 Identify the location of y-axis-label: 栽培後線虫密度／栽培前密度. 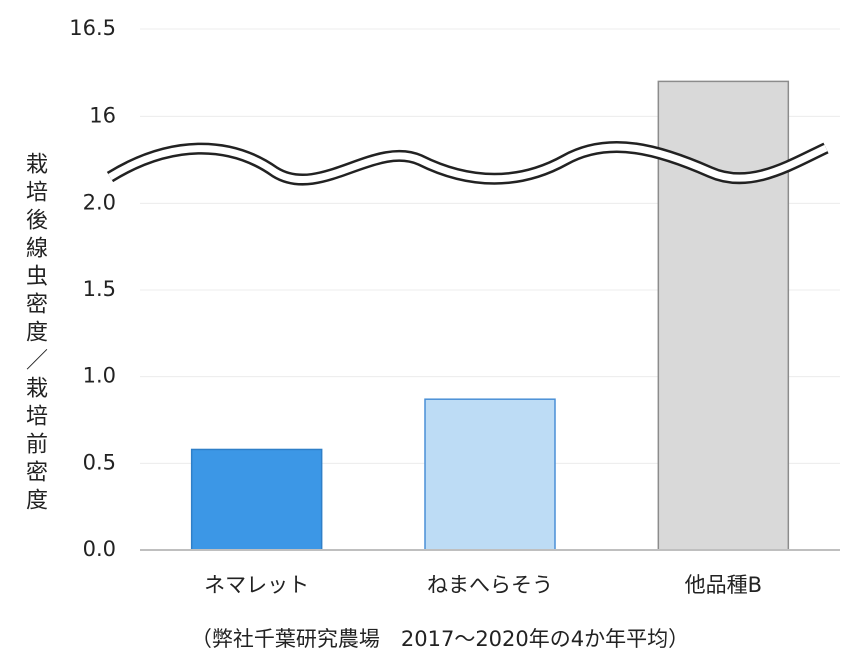
(35, 334).